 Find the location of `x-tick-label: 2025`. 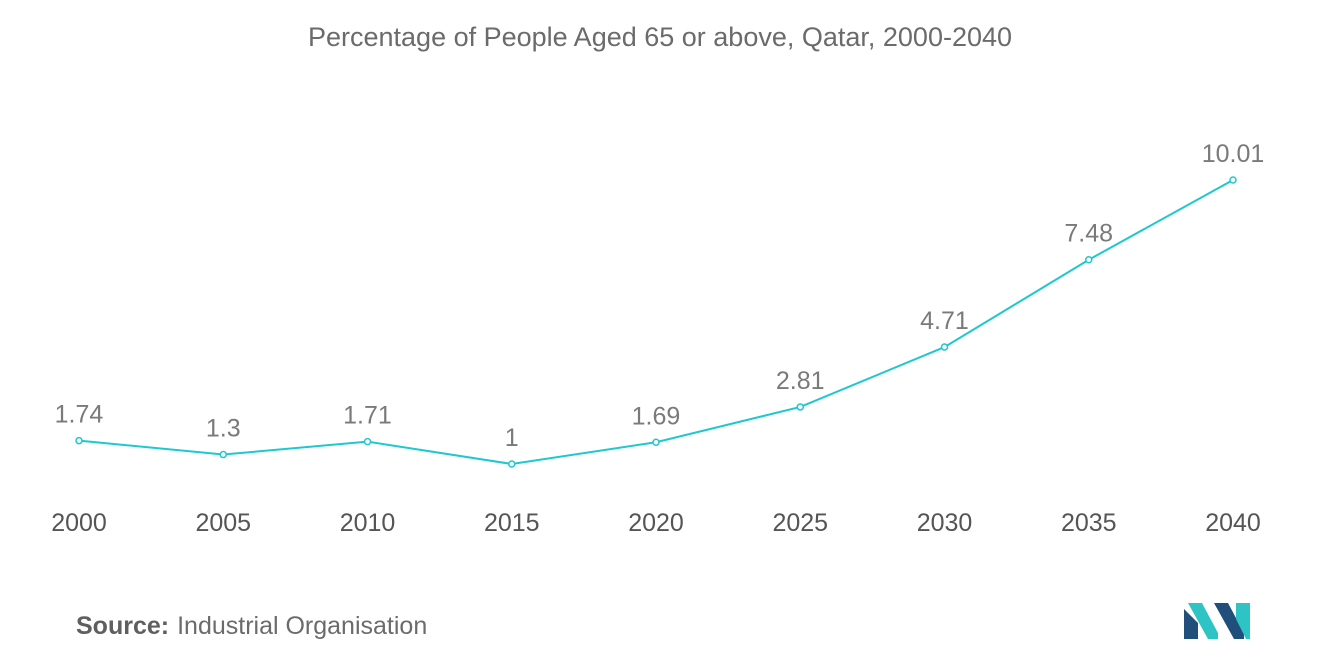

x-tick-label: 2025 is located at coordinates (800, 523).